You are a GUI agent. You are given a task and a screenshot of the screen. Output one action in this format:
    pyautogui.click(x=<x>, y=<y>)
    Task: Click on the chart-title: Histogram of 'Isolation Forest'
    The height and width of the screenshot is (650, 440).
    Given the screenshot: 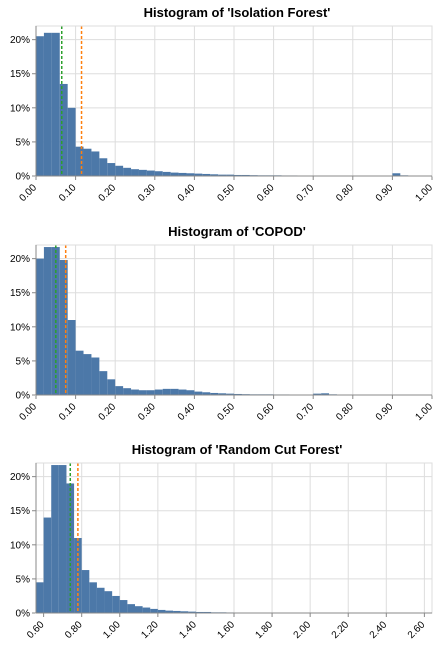 What is the action you would take?
    pyautogui.click(x=237, y=12)
    